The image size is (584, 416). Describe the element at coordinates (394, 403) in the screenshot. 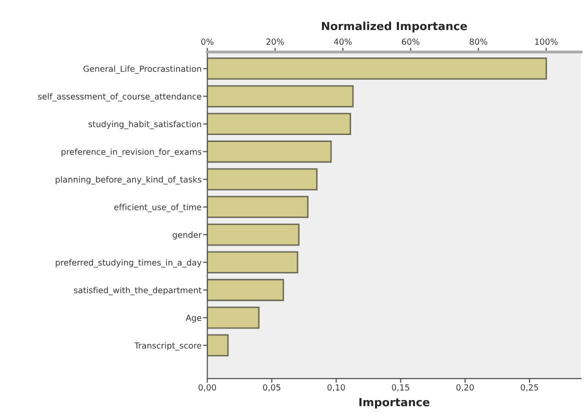

I see `x-axis-title: Importance` at that location.